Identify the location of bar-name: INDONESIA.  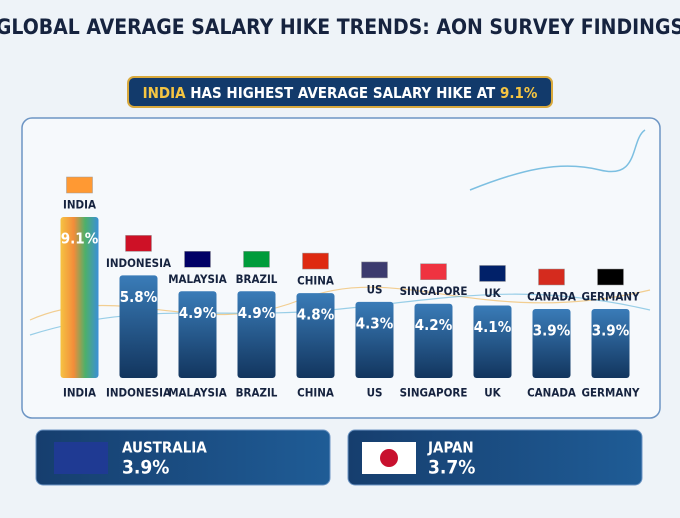
(138, 263).